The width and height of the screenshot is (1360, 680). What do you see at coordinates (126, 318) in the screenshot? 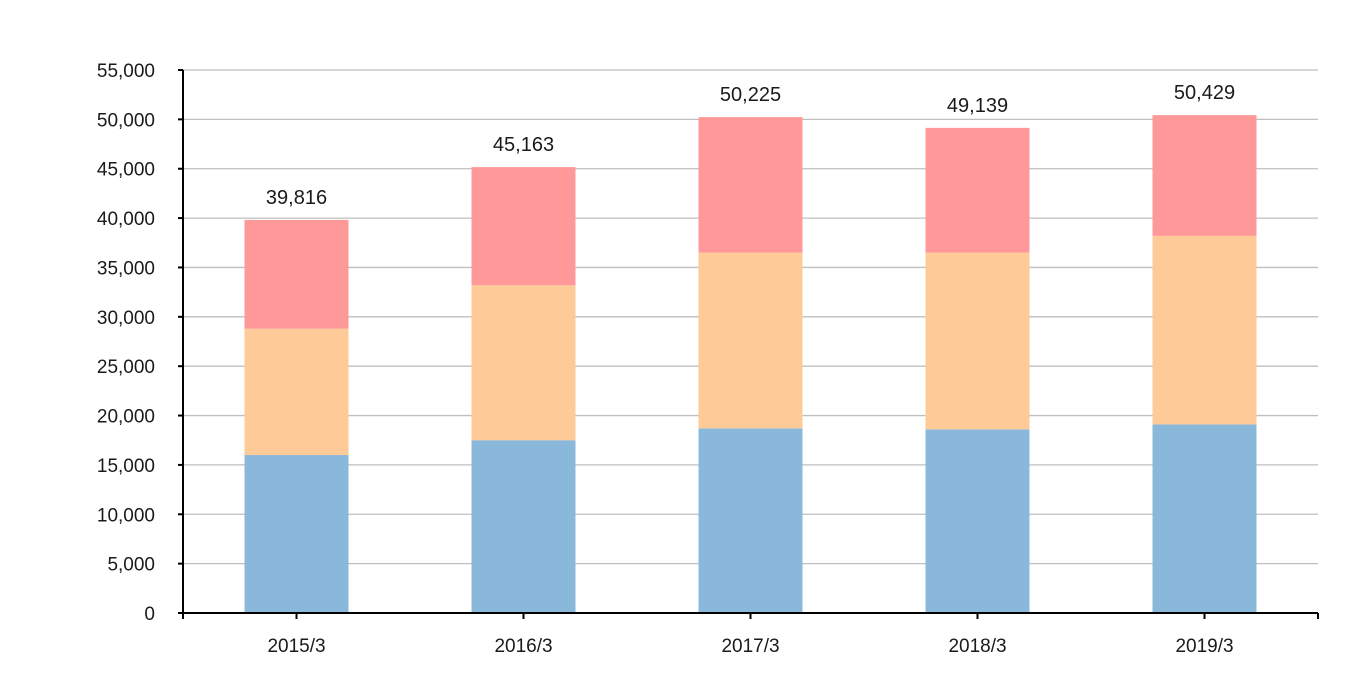
I see `y-tick-label: 30,000` at bounding box center [126, 318].